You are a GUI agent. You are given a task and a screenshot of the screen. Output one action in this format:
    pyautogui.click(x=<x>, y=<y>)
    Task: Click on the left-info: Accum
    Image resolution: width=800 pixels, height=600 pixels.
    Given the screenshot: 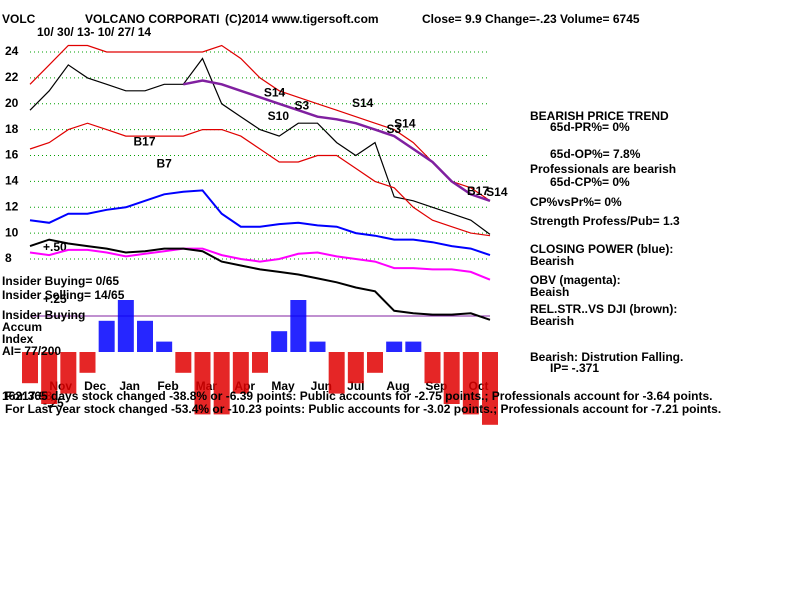 What is the action you would take?
    pyautogui.click(x=22, y=327)
    